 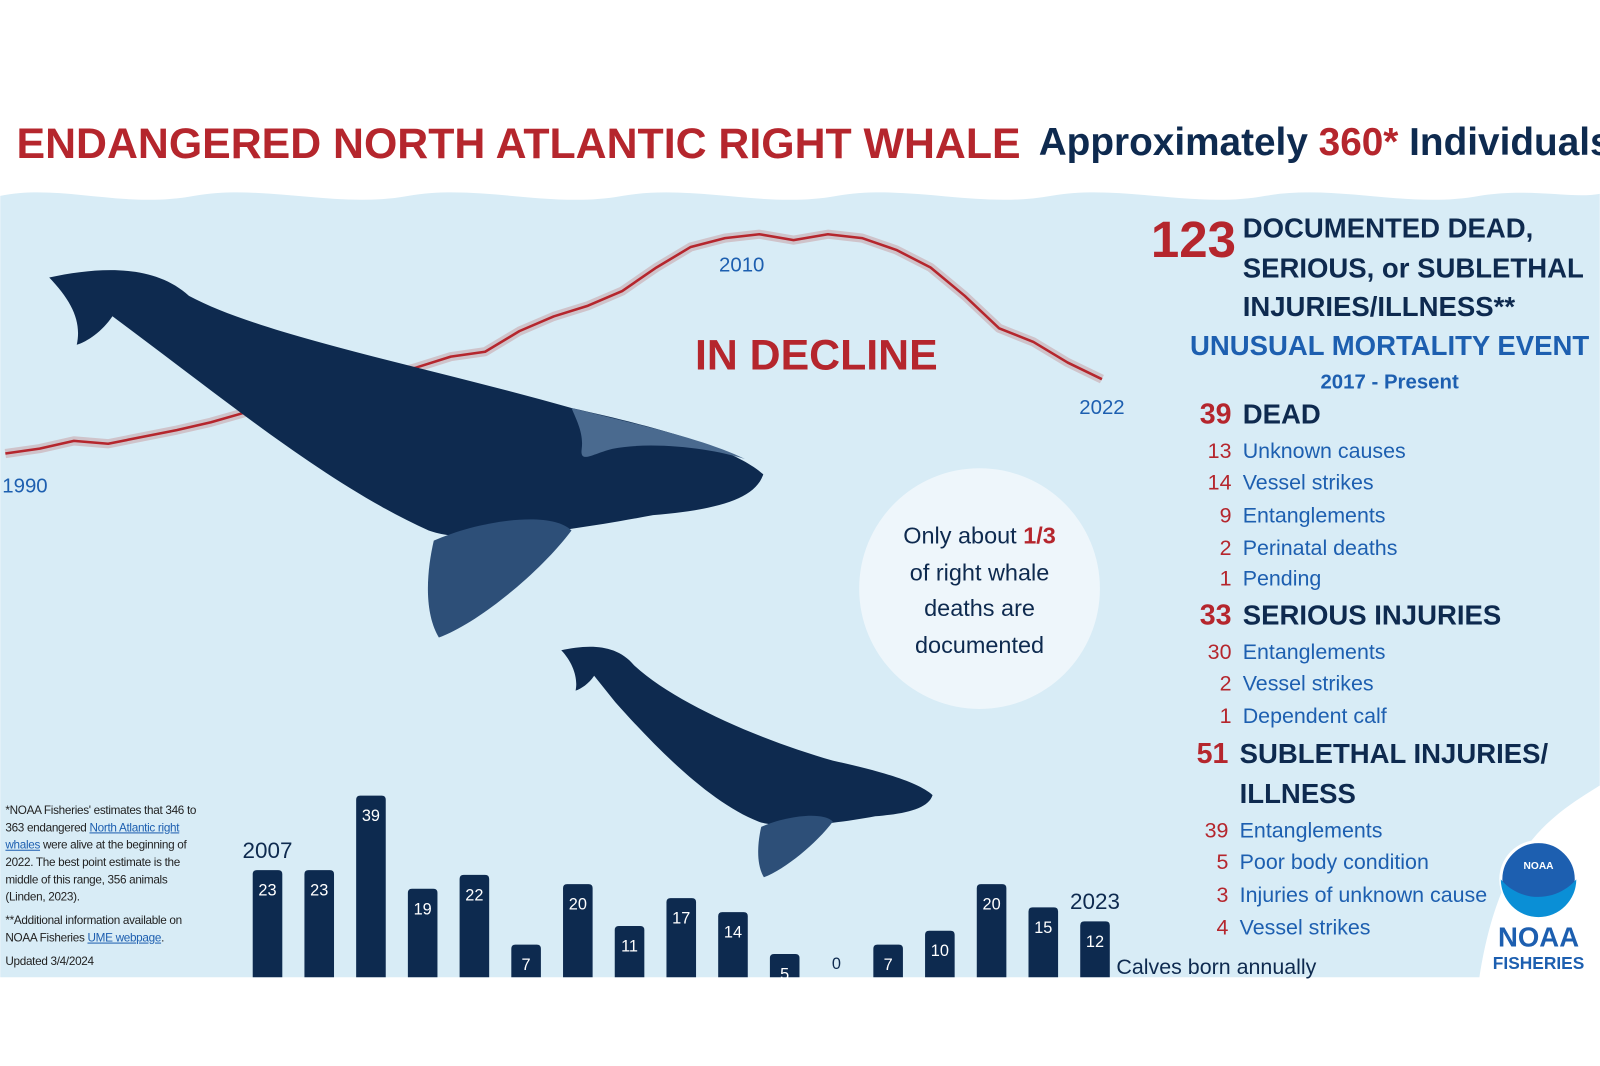 I want to click on bar-value-label: 14, so click(x=733, y=933).